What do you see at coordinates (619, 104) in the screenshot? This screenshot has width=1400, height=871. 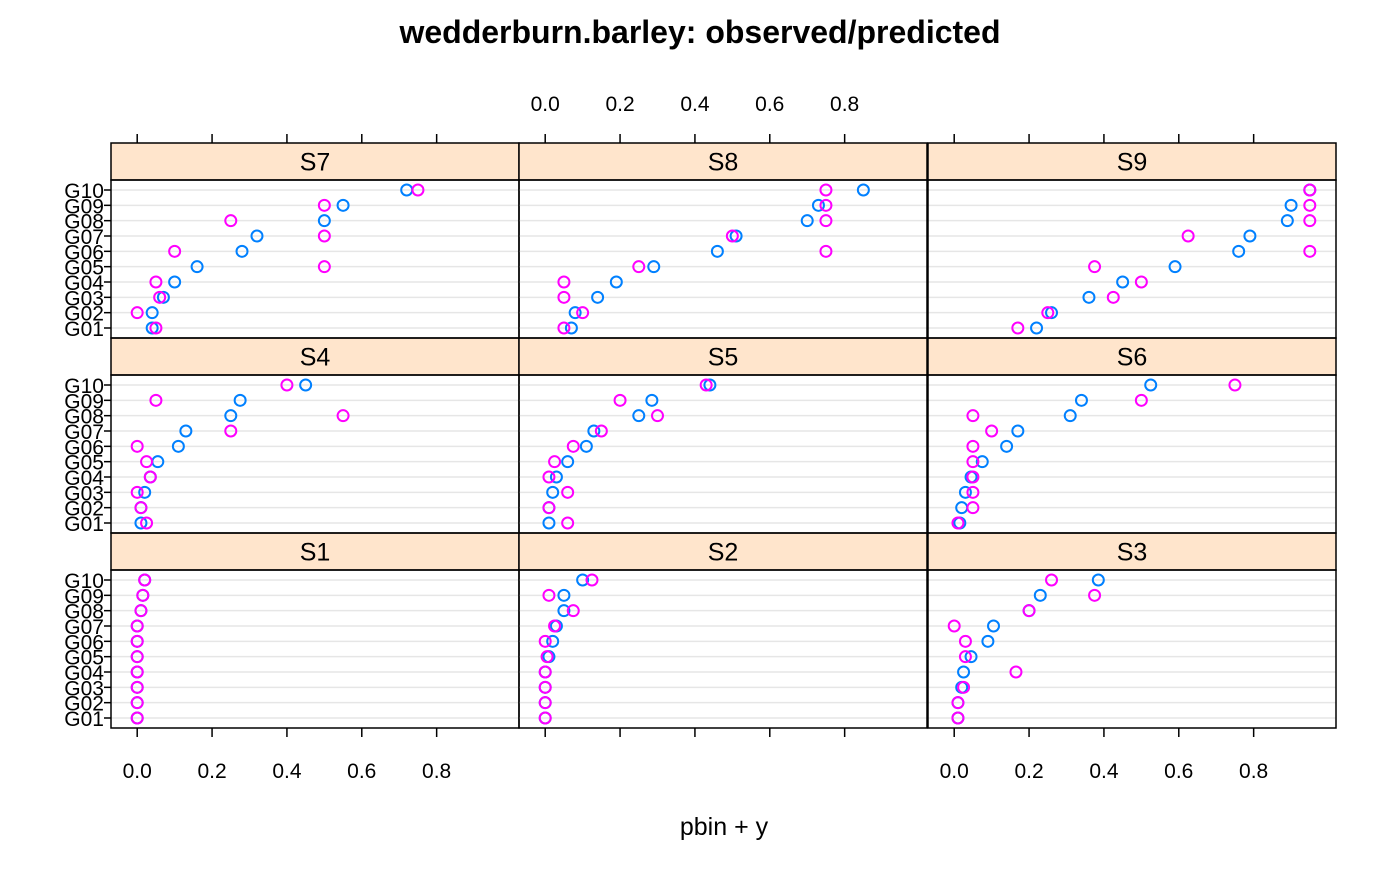 I see `x-tick-label-top: 0.2` at bounding box center [619, 104].